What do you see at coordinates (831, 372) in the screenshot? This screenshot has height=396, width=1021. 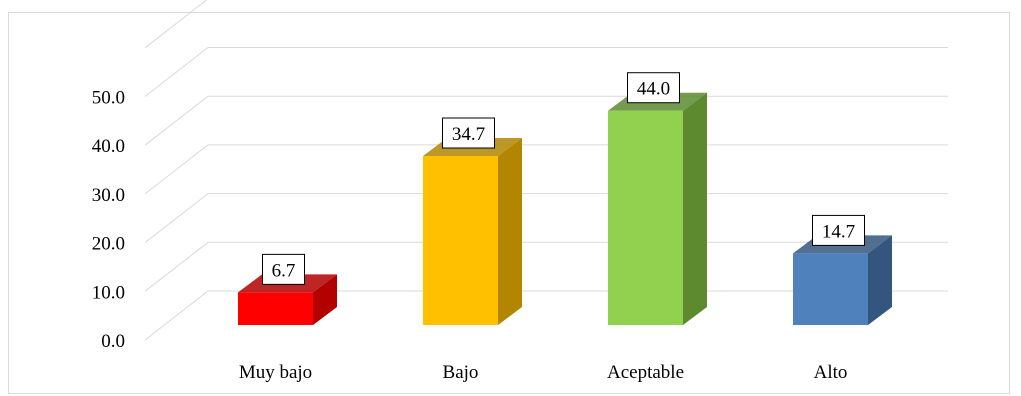 I see `x-category-label: Alto` at bounding box center [831, 372].